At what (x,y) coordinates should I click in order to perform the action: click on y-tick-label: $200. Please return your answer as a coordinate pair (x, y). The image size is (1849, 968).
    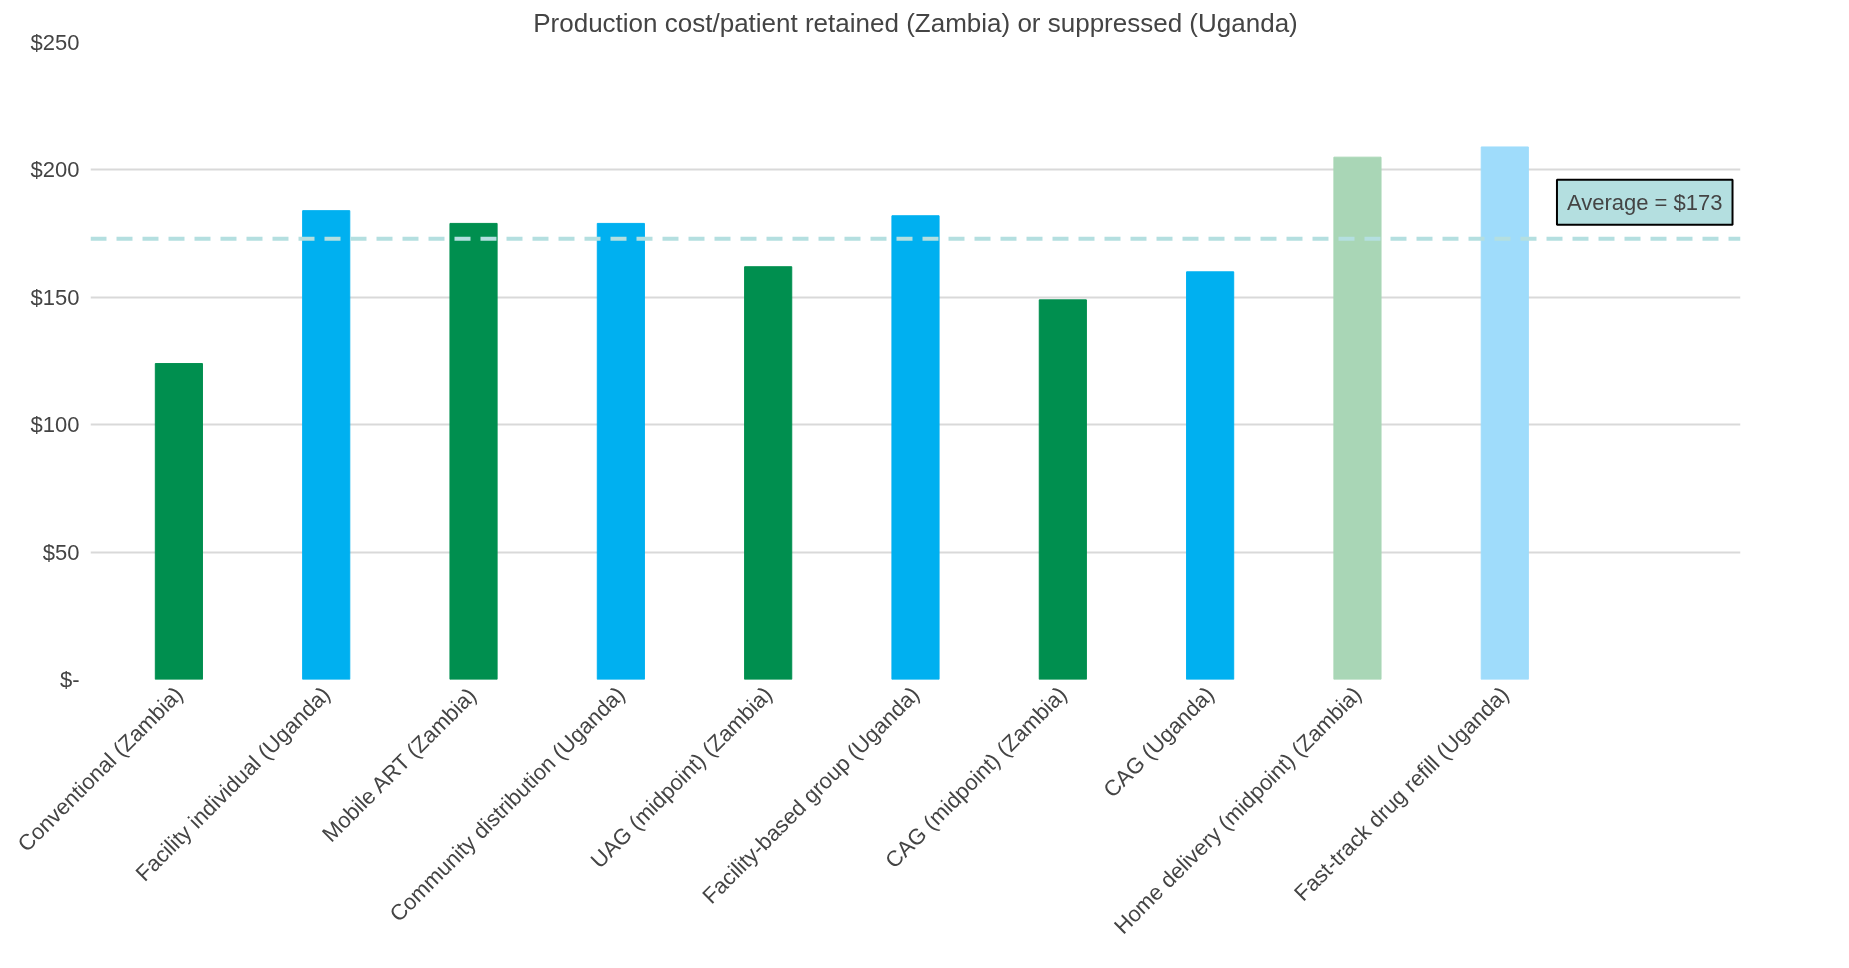
    Looking at the image, I should click on (55, 170).